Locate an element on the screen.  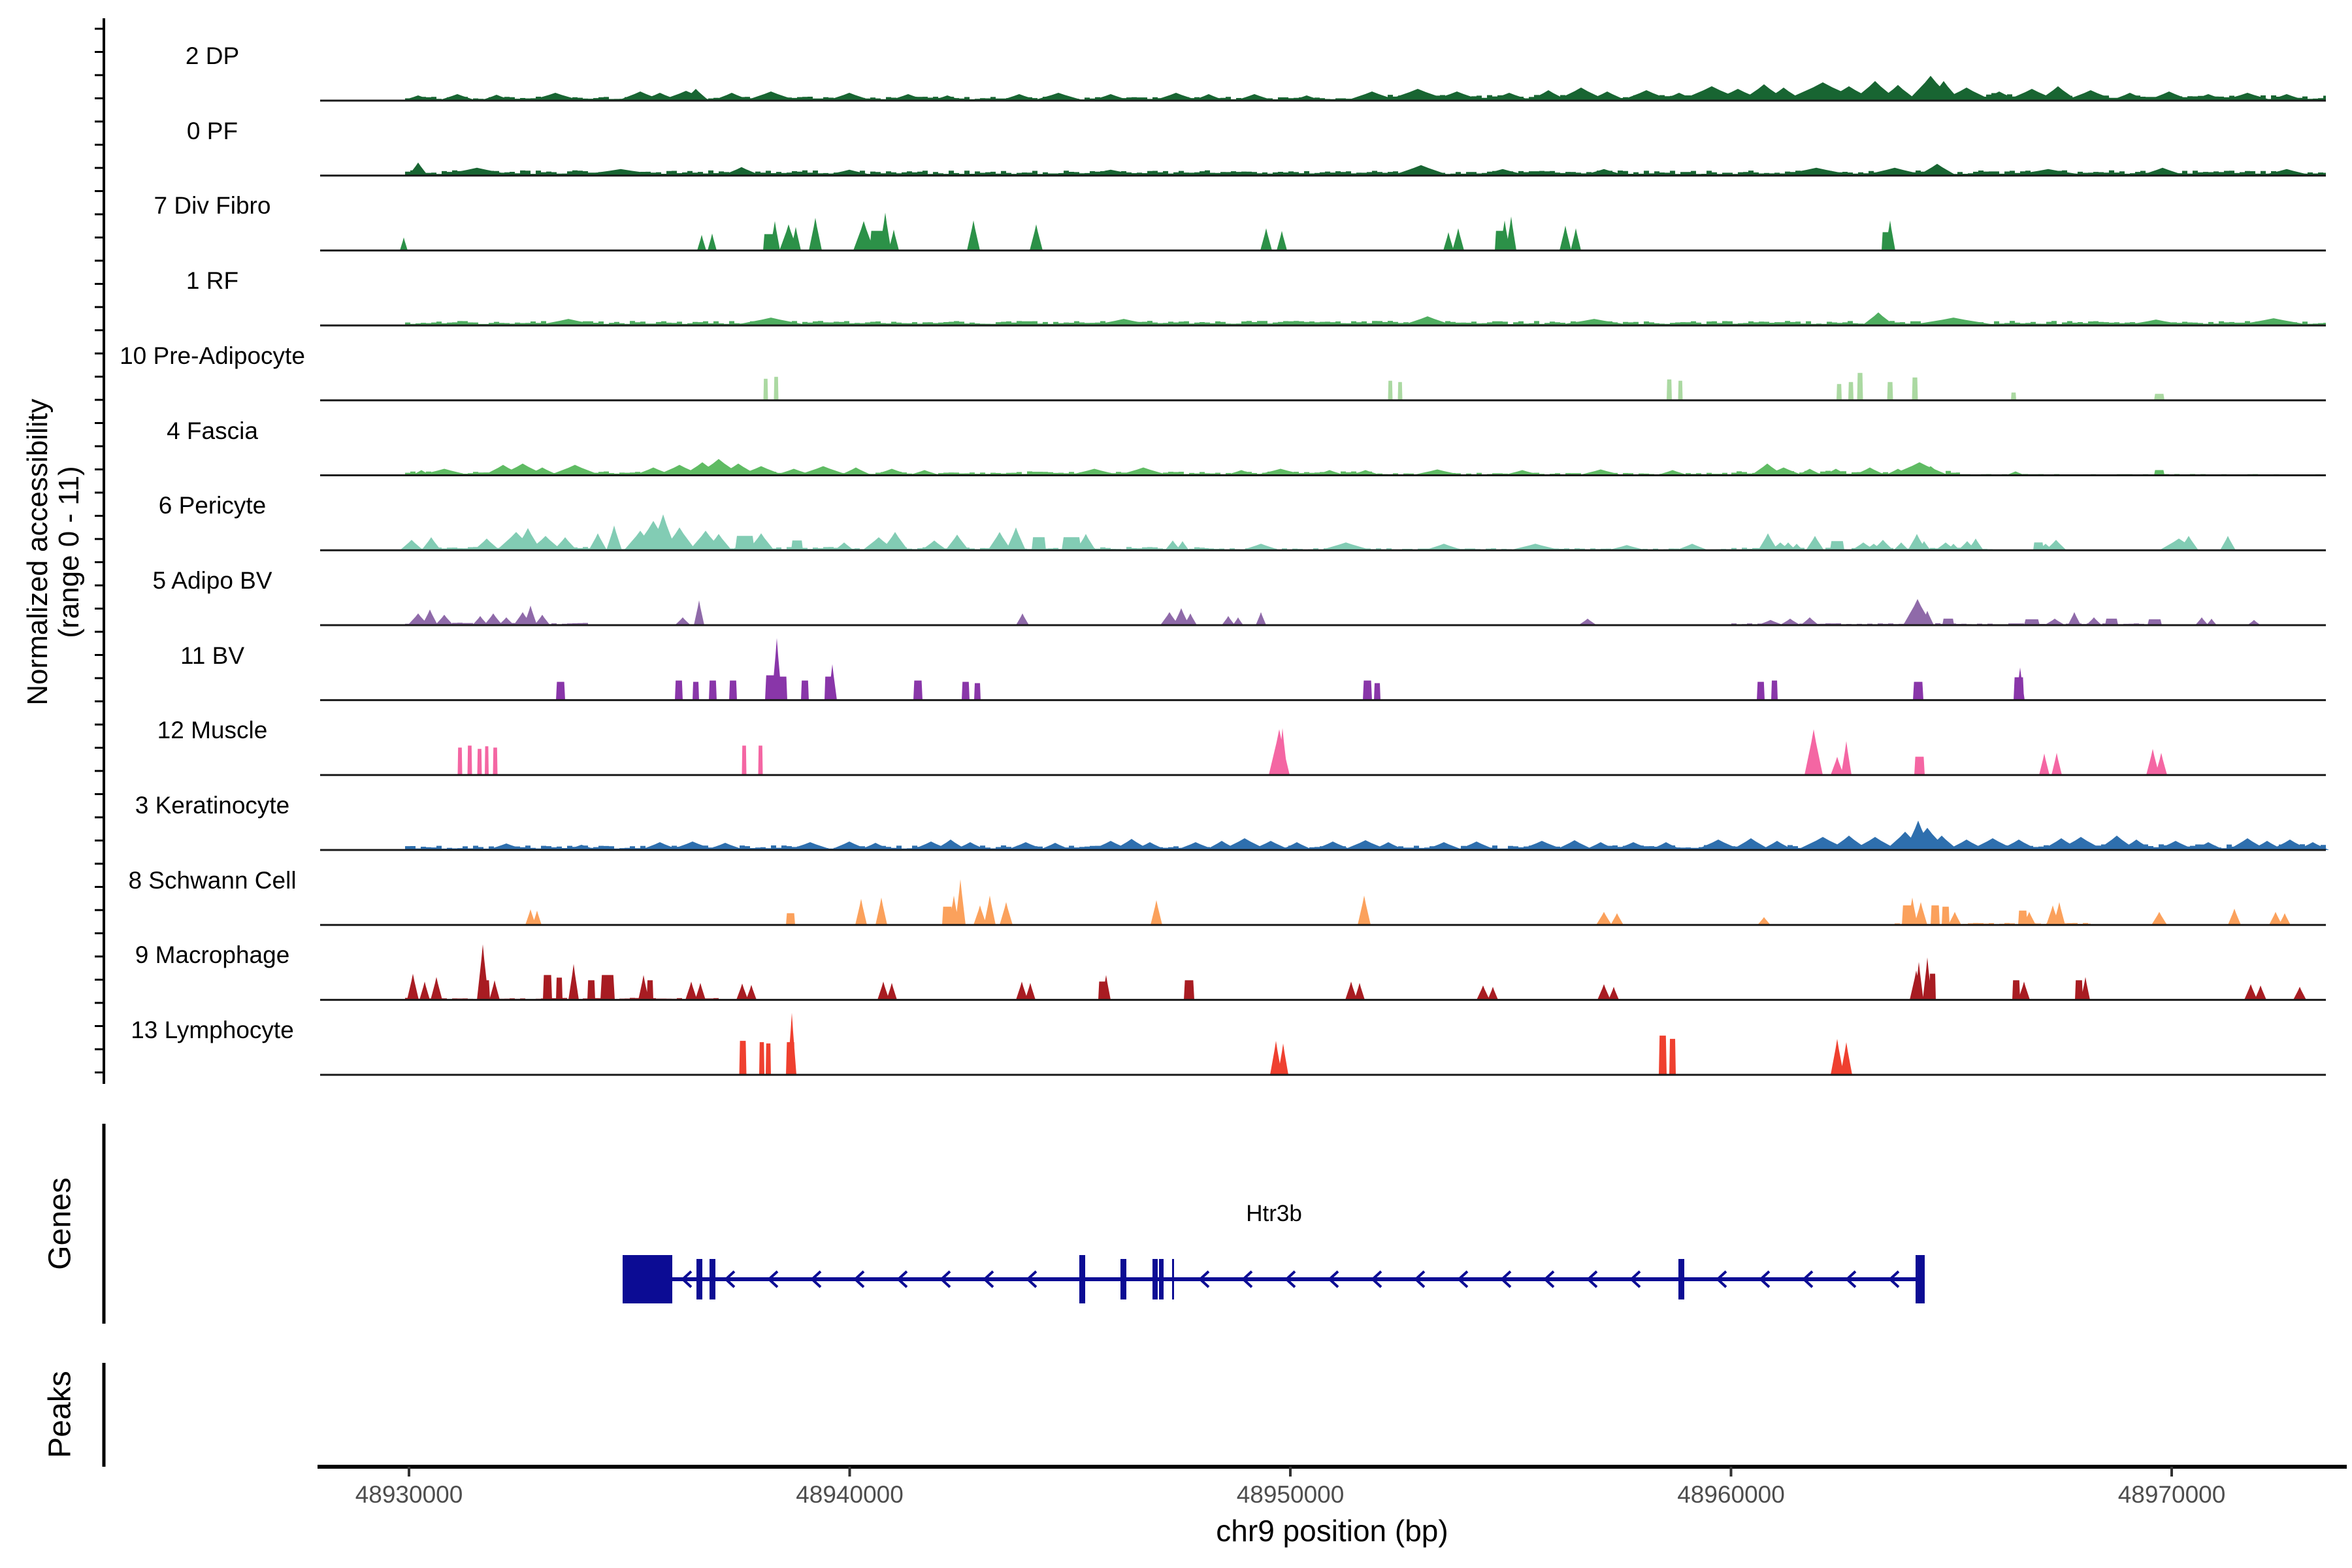
track-signal-6-pericyte is located at coordinates (1318, 532).